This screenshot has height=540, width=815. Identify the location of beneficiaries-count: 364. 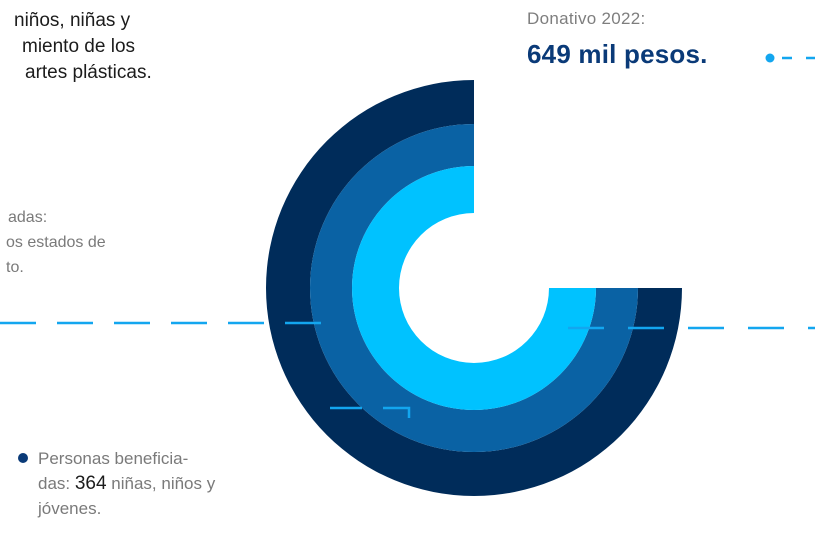
(90, 483).